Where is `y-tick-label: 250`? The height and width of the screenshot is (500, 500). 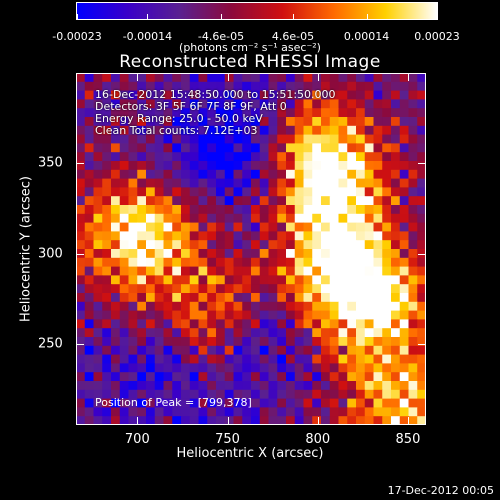 y-tick-label: 250 is located at coordinates (50, 344).